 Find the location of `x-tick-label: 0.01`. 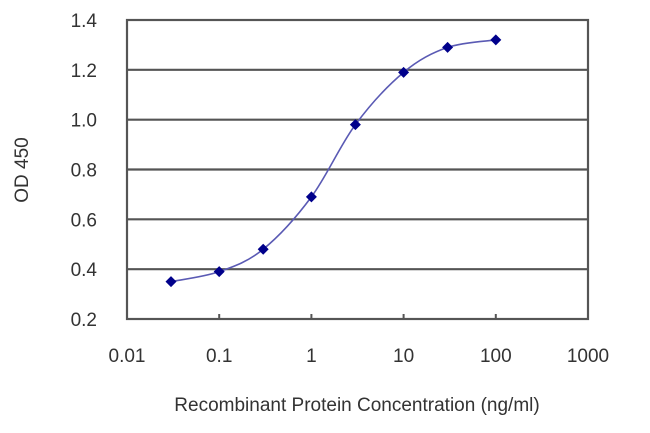

x-tick-label: 0.01 is located at coordinates (127, 356).